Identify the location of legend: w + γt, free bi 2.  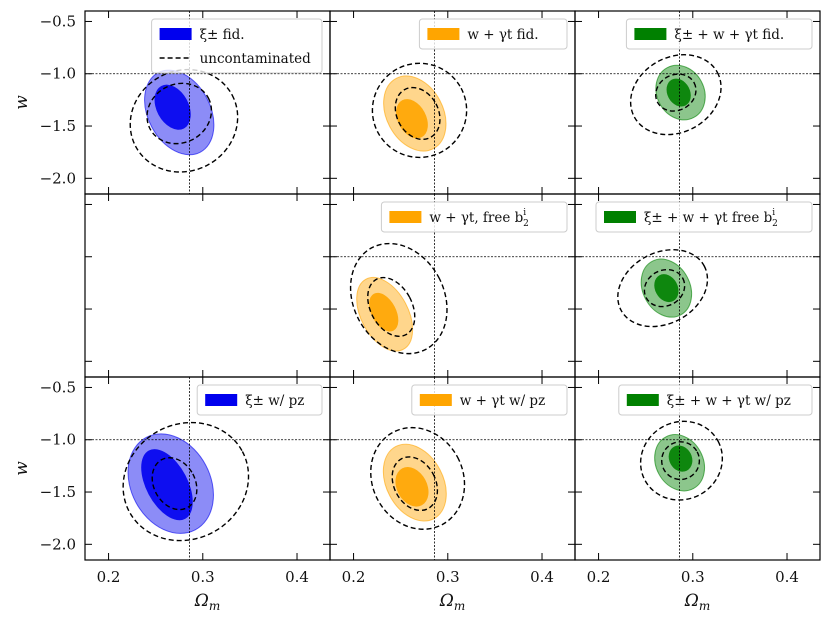
(474, 217).